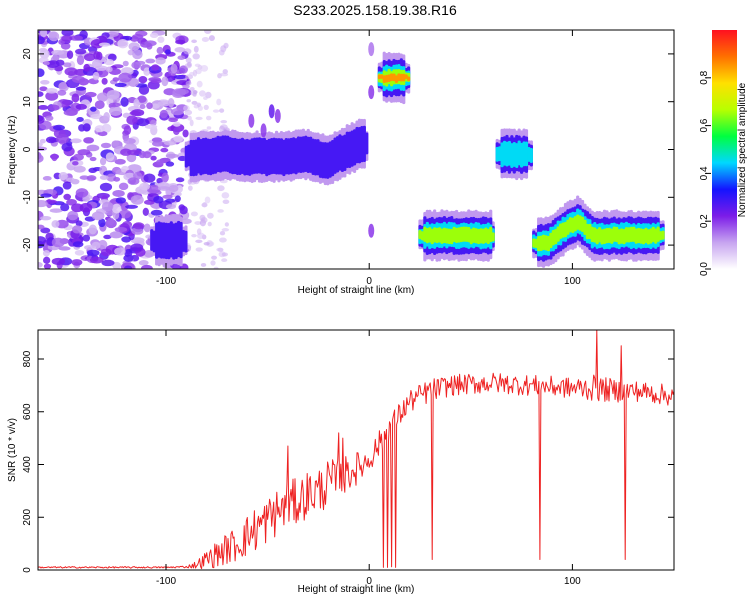 The height and width of the screenshot is (600, 750). Describe the element at coordinates (704, 221) in the screenshot. I see `colorbar-tick-label: 0.2` at that location.